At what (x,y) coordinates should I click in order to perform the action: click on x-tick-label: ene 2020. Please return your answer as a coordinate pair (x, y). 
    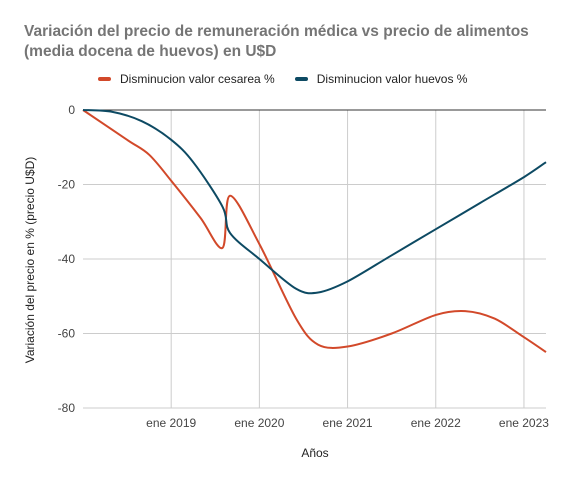
    Looking at the image, I should click on (259, 423).